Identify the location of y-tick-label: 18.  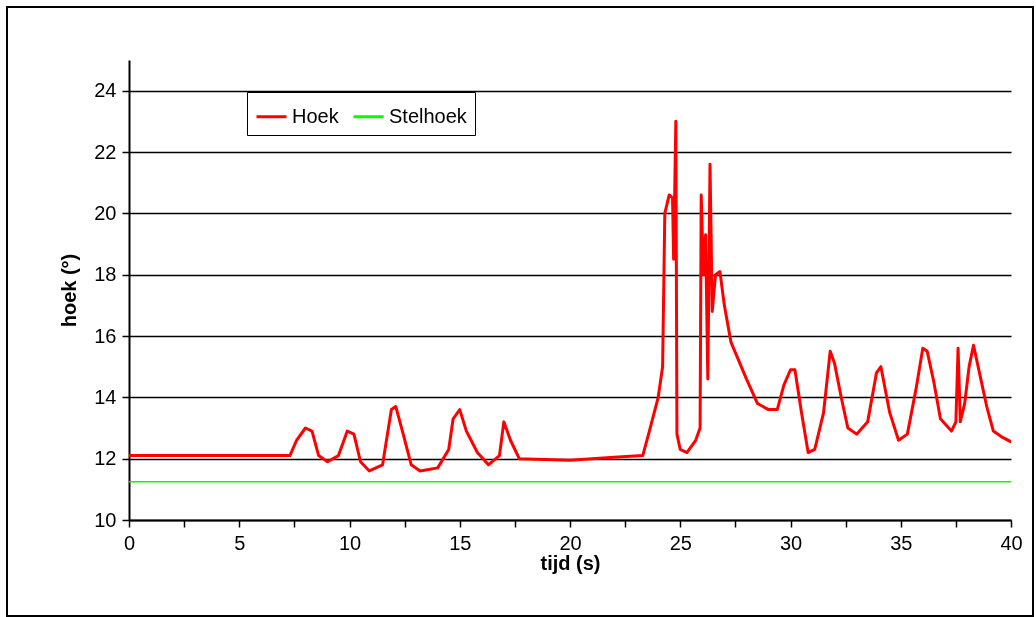
(105, 274).